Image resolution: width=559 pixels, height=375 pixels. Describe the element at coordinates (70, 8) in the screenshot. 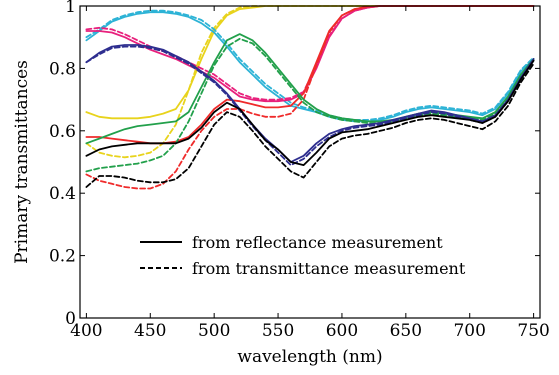

I see `y-tick-label: 1` at that location.